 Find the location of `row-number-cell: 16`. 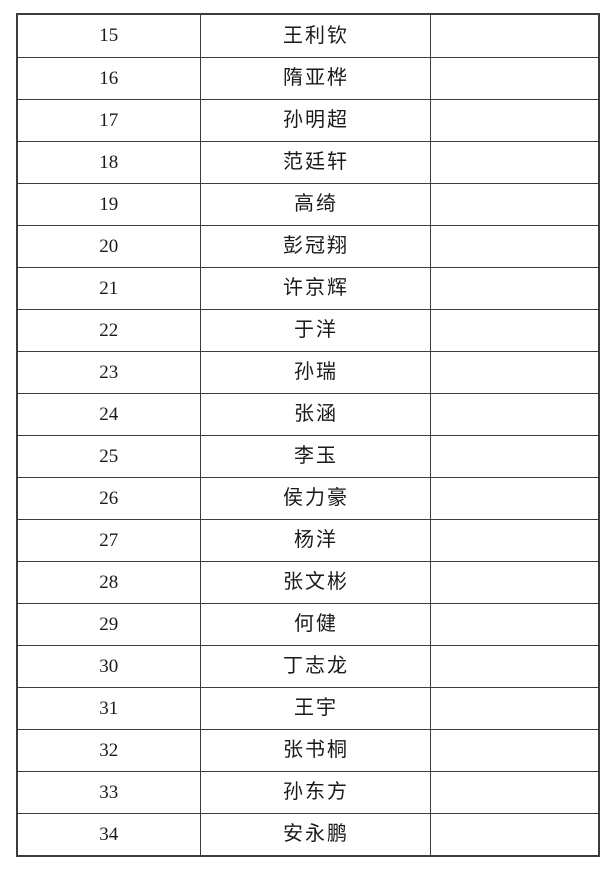

row-number-cell: 16 is located at coordinates (108, 78).